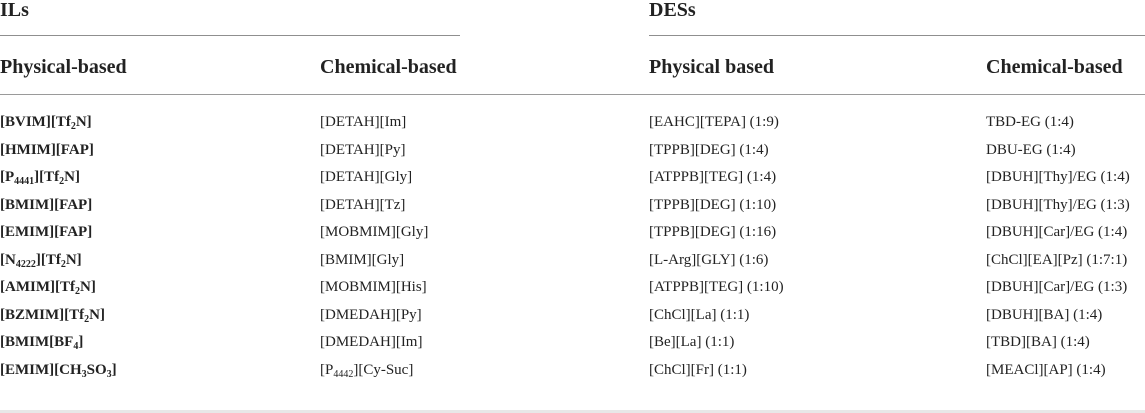 The image size is (1145, 413). What do you see at coordinates (24, 181) in the screenshot?
I see `subscript-text: 4441` at bounding box center [24, 181].